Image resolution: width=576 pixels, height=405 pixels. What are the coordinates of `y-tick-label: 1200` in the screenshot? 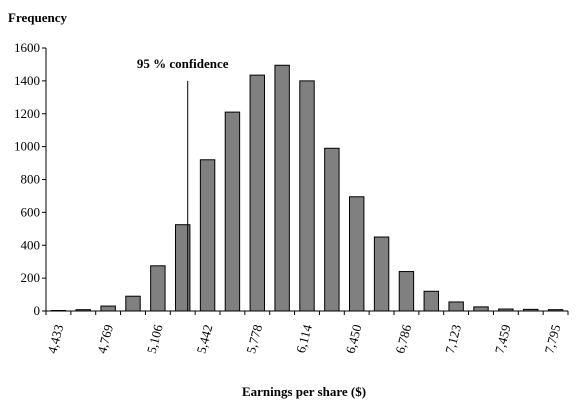 It's located at (27, 113).